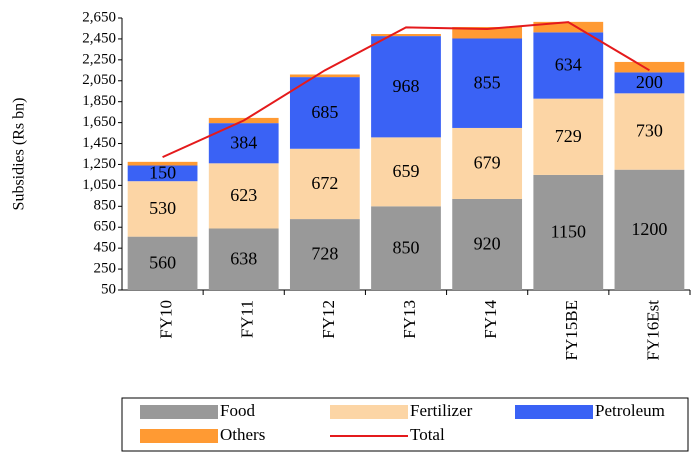 The height and width of the screenshot is (455, 692). Describe the element at coordinates (490, 319) in the screenshot. I see `x-tick-label: FY14` at that location.